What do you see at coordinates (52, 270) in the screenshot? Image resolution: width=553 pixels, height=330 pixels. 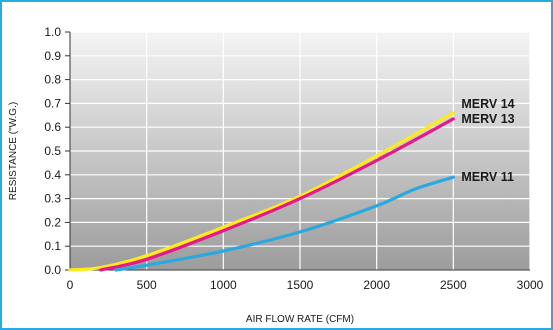 I see `y-tick-label: 0.0` at bounding box center [52, 270].